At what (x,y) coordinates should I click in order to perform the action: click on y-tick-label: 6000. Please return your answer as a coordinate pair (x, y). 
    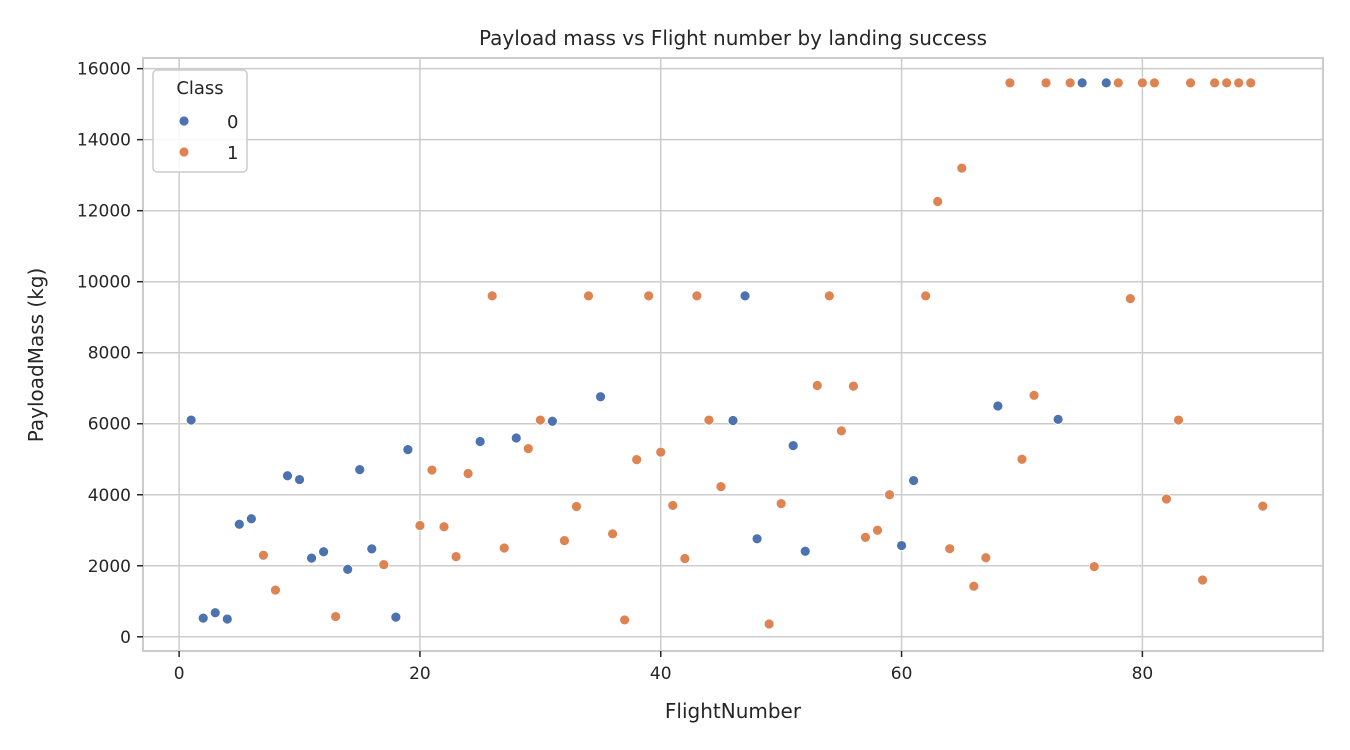
    Looking at the image, I should click on (109, 425).